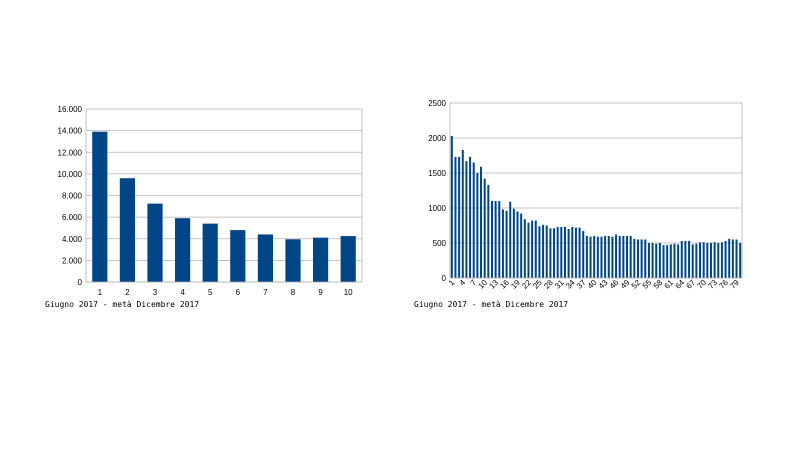 The height and width of the screenshot is (450, 800). Describe the element at coordinates (437, 173) in the screenshot. I see `y-tick-label: 1500` at that location.